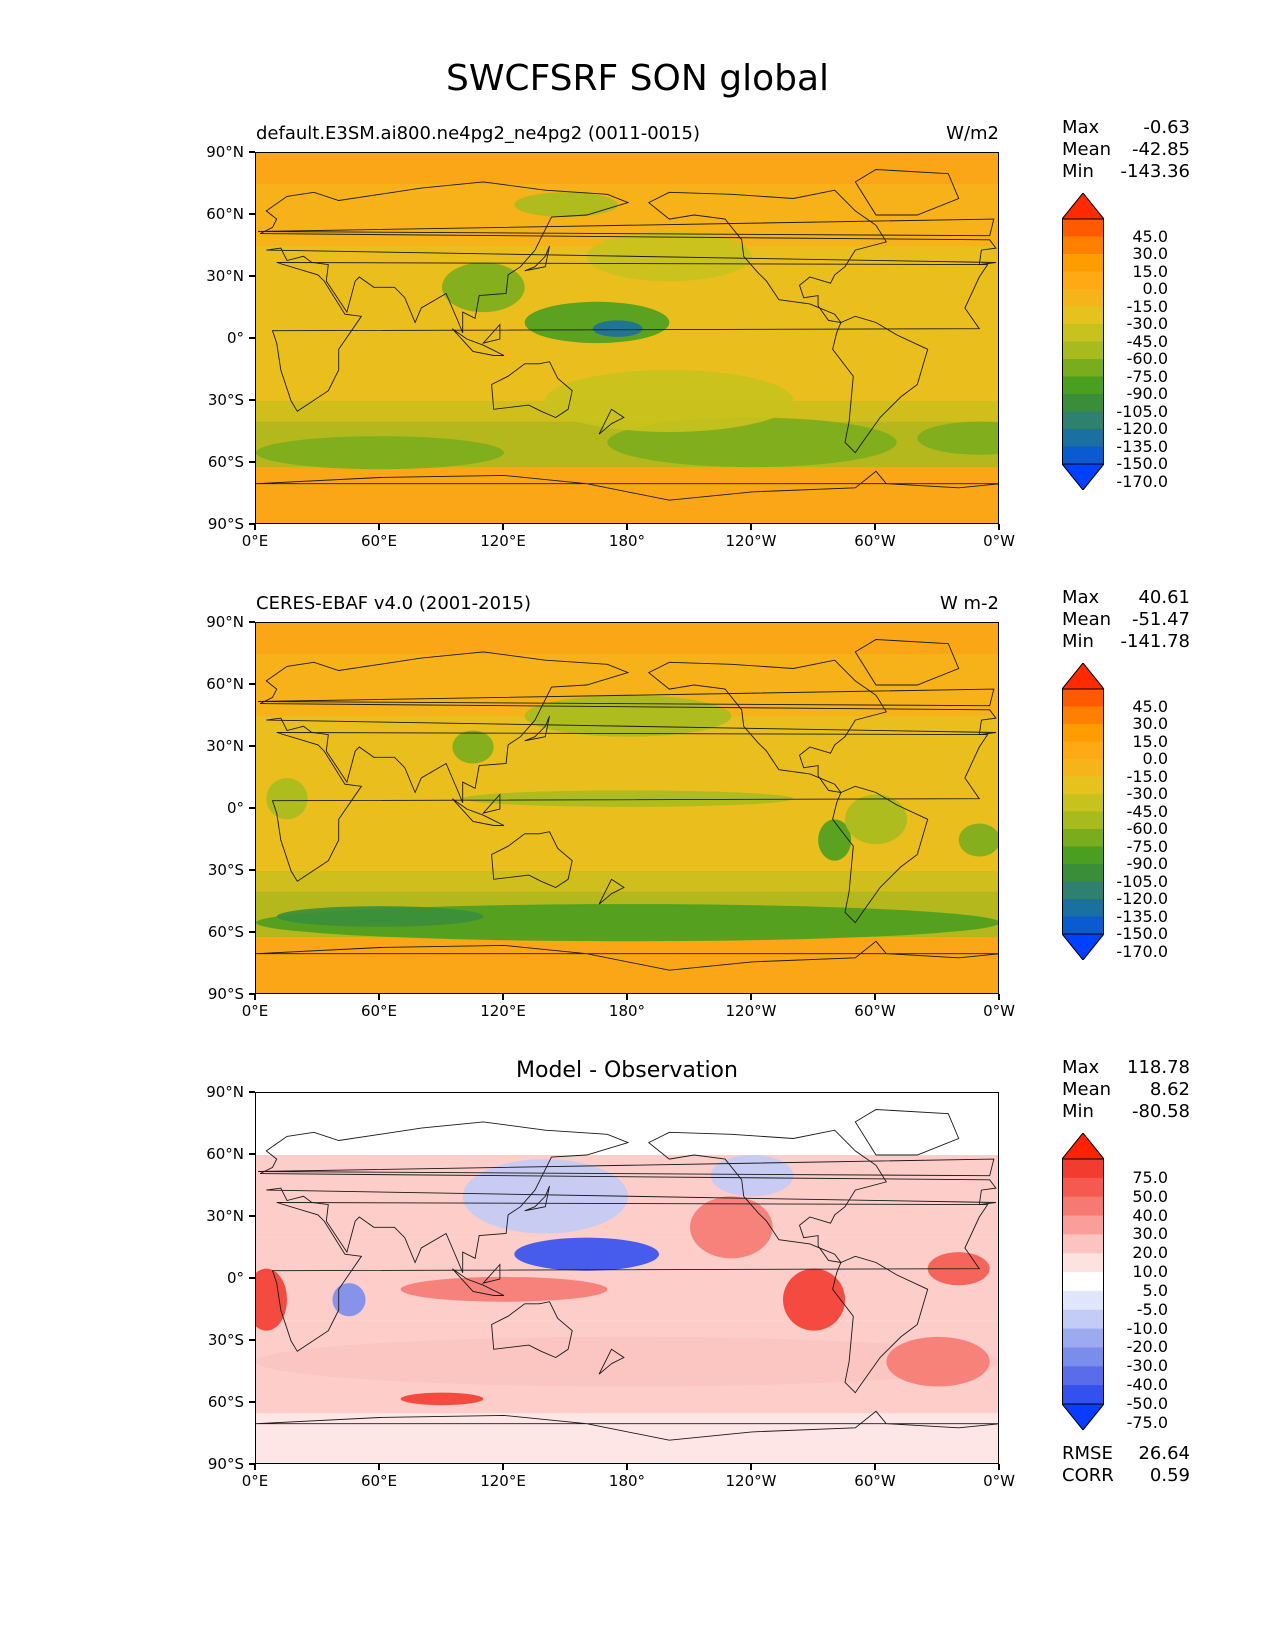  Describe the element at coordinates (1160, 1111) in the screenshot. I see `stat-value: -80.58` at that location.